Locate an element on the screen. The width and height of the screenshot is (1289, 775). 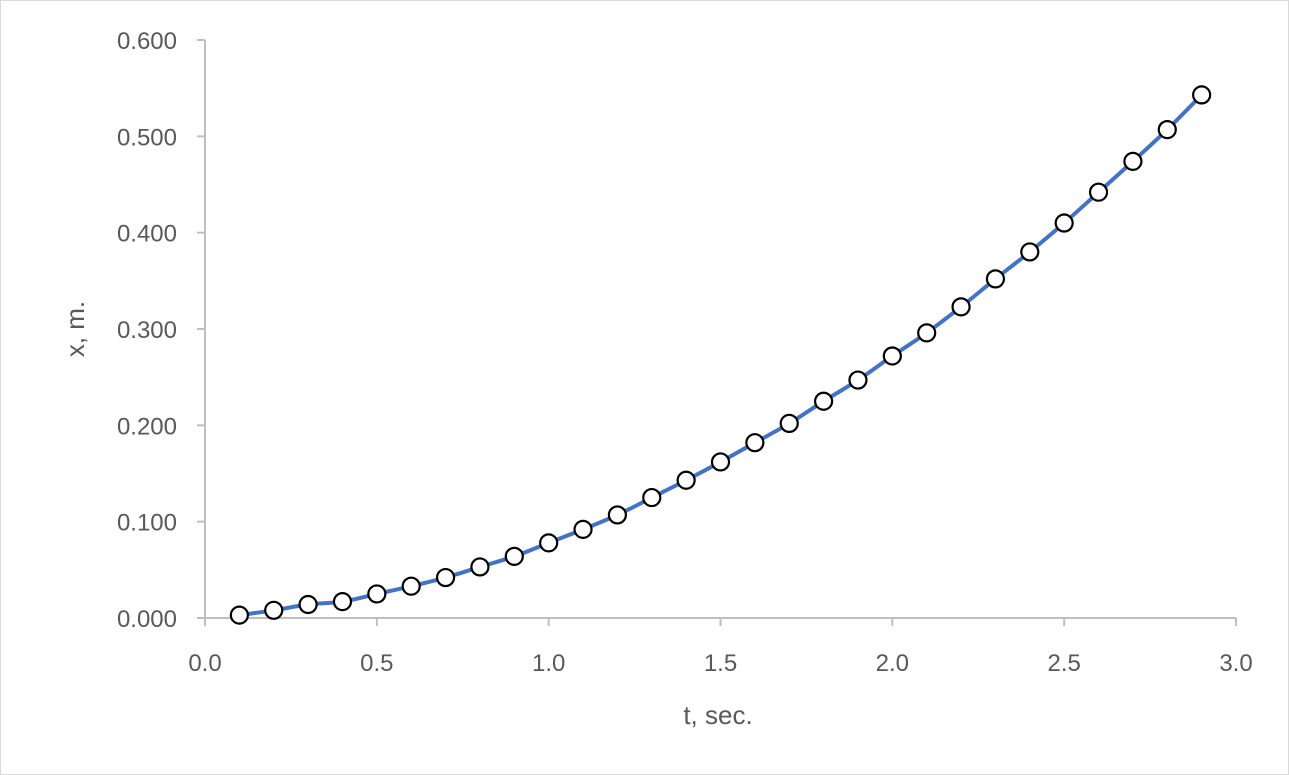
y-axis-ticks: 0.000 0.100 0.200 0.300 0.400 0.500 0.600 is located at coordinates (161, 330).